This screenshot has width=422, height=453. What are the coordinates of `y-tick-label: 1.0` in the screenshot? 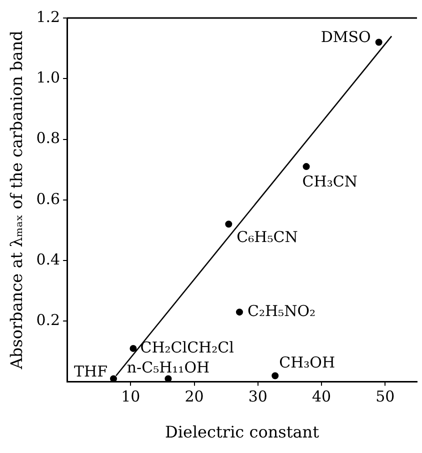 It's located at (48, 77).